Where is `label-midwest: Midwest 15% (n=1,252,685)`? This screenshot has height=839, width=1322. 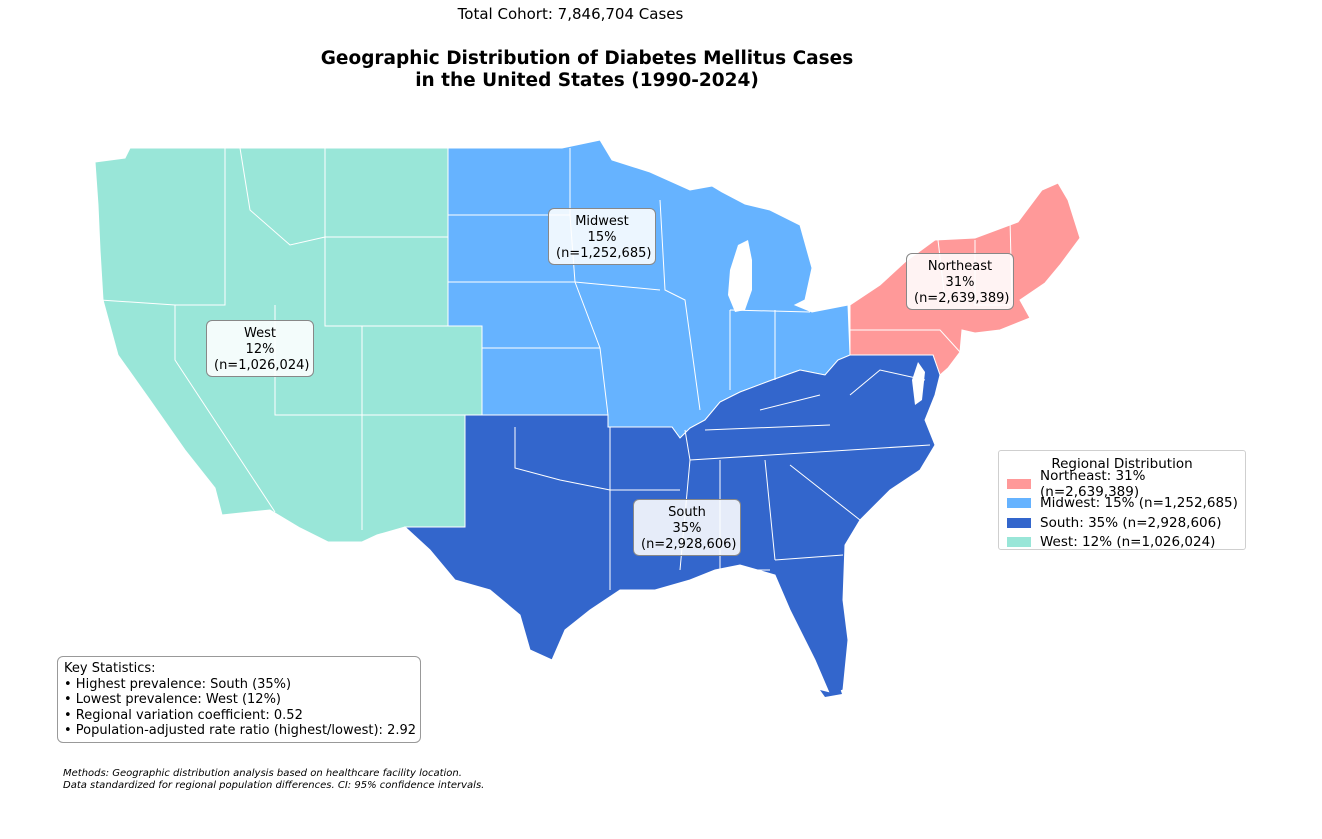 label-midwest: Midwest 15% (n=1,252,685) is located at coordinates (602, 236).